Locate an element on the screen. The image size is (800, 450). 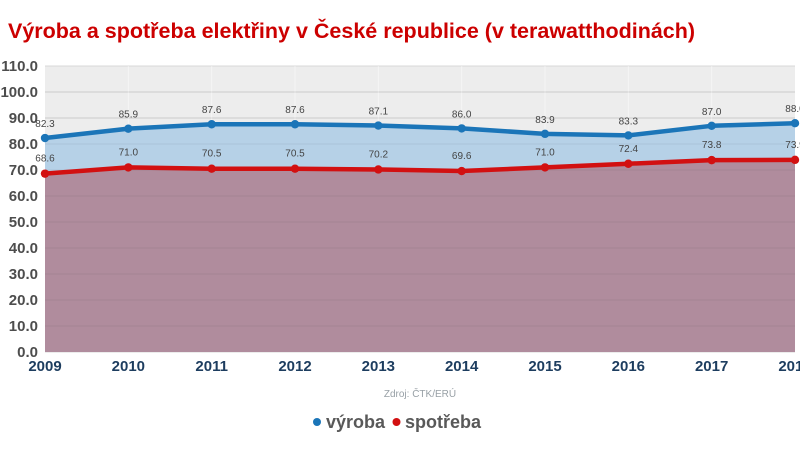
svg-text: 69.6 is located at coordinates (462, 156).